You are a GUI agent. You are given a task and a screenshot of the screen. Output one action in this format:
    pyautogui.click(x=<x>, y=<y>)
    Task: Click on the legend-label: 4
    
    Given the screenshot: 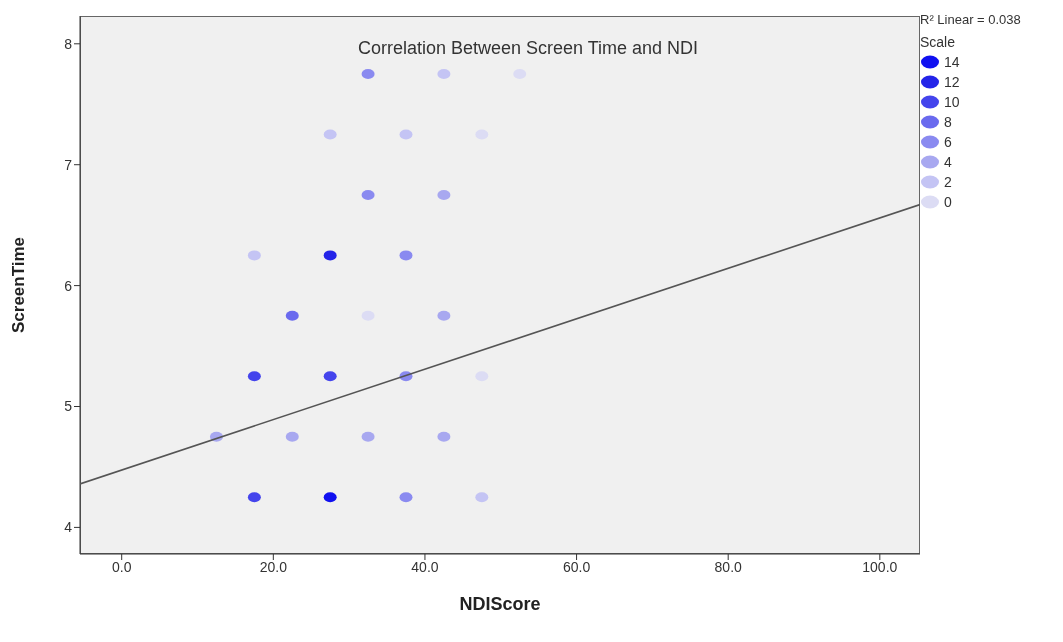 What is the action you would take?
    pyautogui.click(x=948, y=162)
    